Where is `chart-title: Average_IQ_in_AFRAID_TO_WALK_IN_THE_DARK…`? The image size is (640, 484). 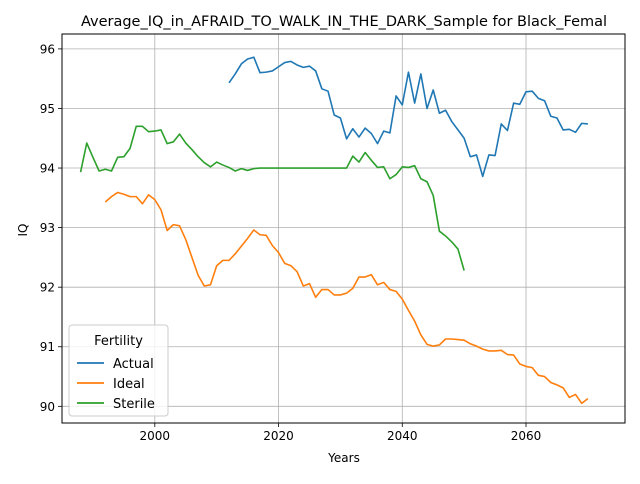
chart-title: Average_IQ_in_AFRAID_TO_WALK_IN_THE_DARK… is located at coordinates (344, 22).